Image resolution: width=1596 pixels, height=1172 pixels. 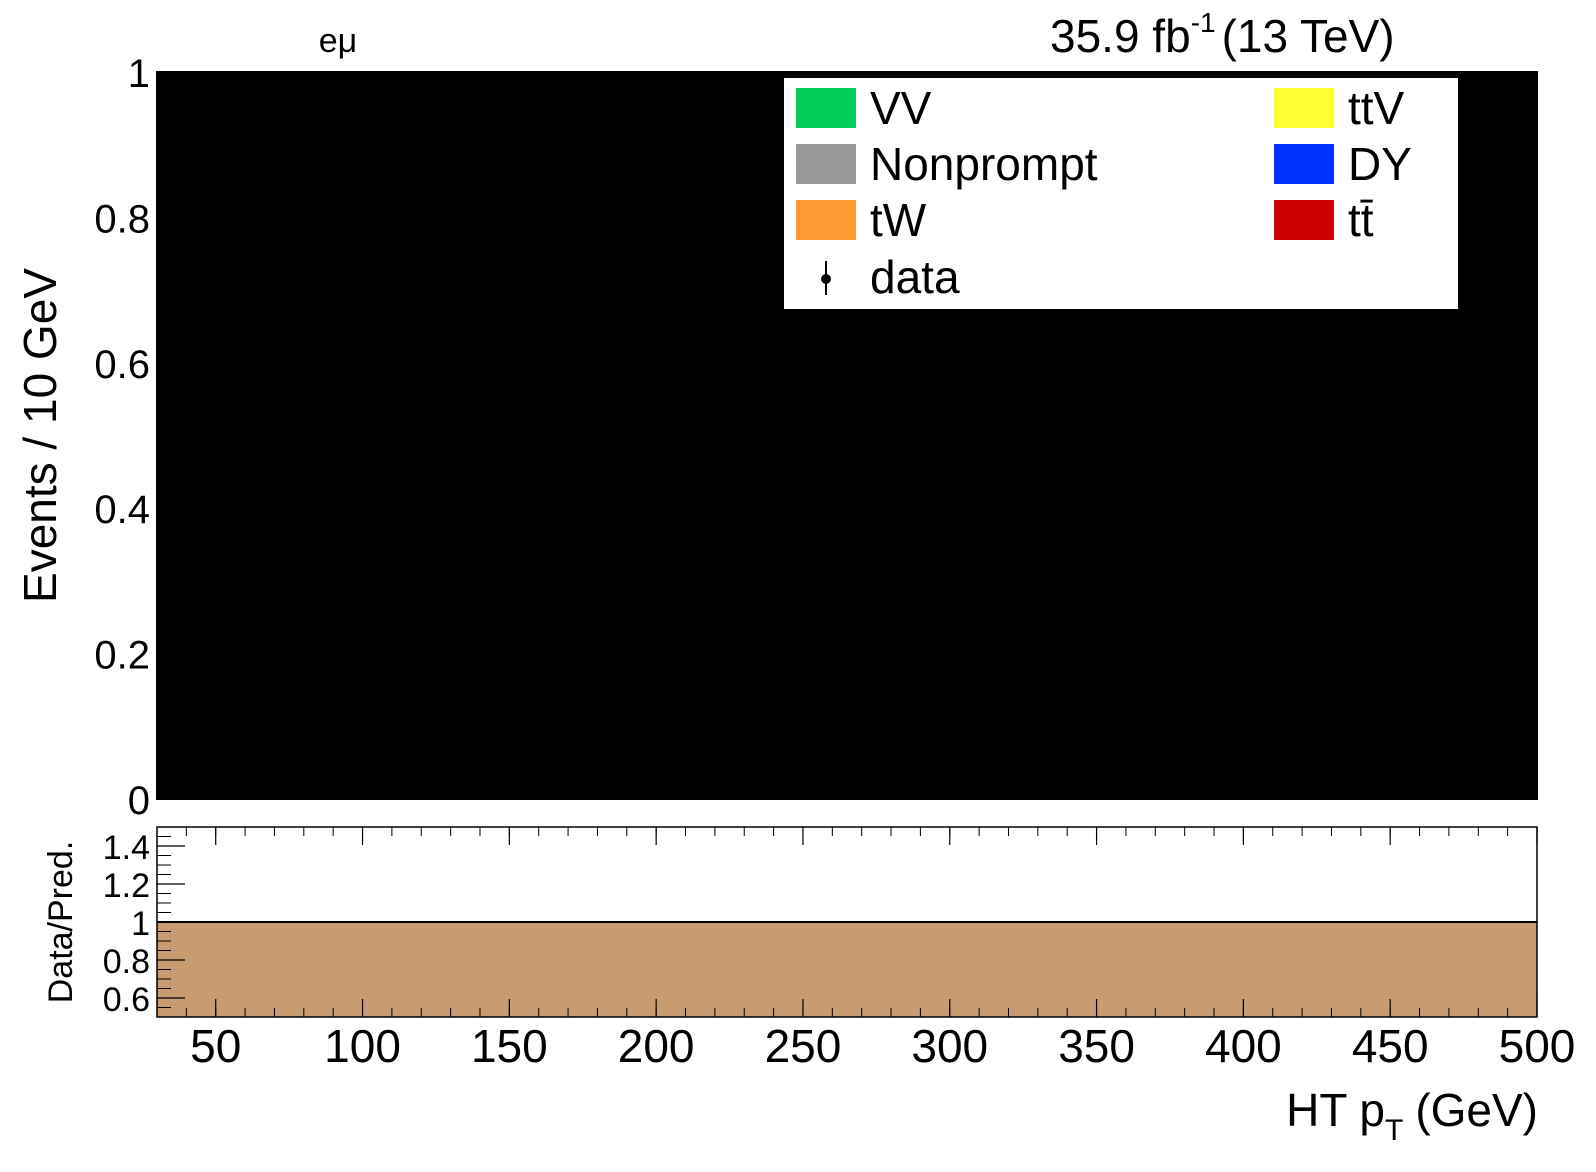 What do you see at coordinates (864, 108) in the screenshot?
I see `legend-entry: VV` at bounding box center [864, 108].